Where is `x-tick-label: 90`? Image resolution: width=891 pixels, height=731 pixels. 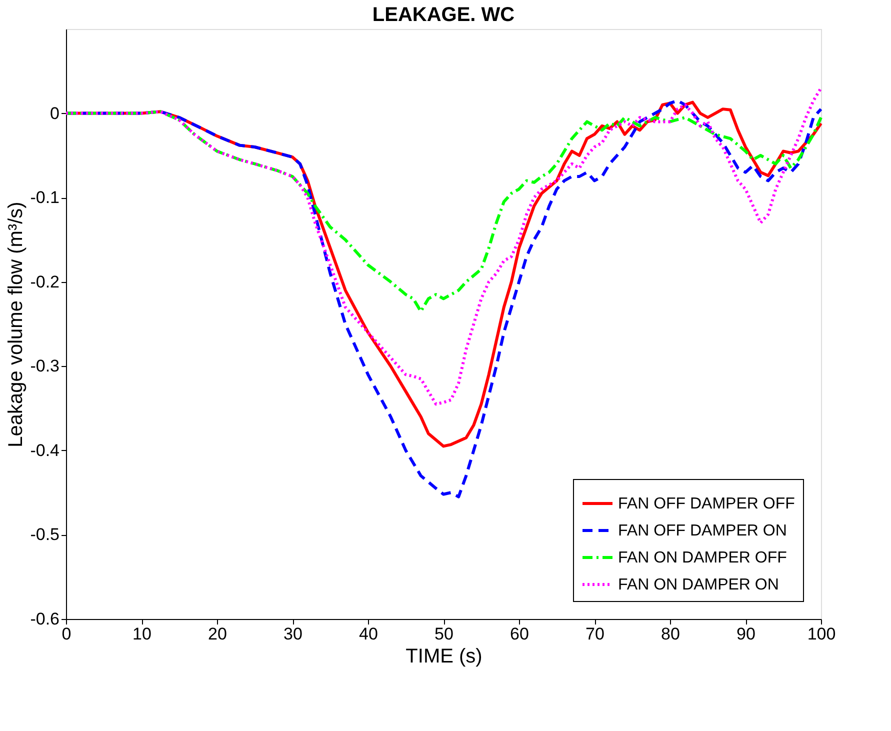 x-tick-label: 90 is located at coordinates (746, 634).